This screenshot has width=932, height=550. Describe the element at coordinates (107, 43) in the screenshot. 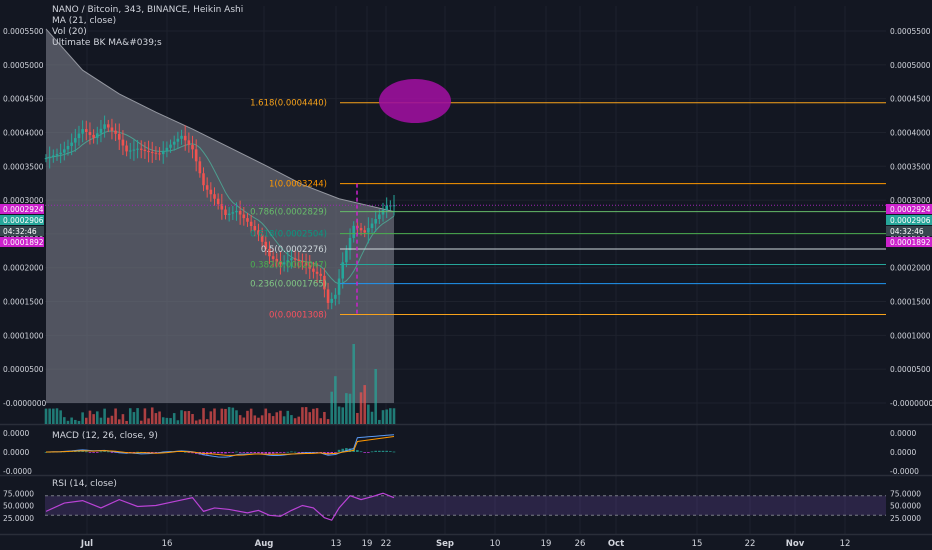

I see `custom-indicator-label: Ultimate BK MA&#039;s` at that location.